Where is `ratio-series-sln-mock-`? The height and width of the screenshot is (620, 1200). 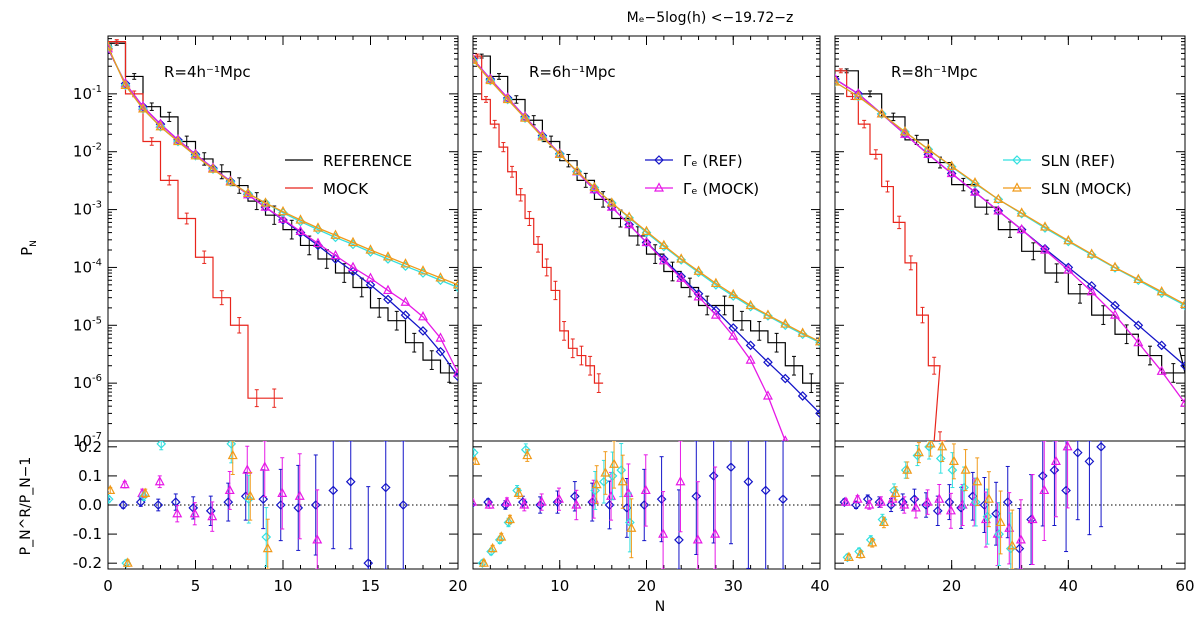 ratio-series-sln-mock- is located at coordinates (190, 505).